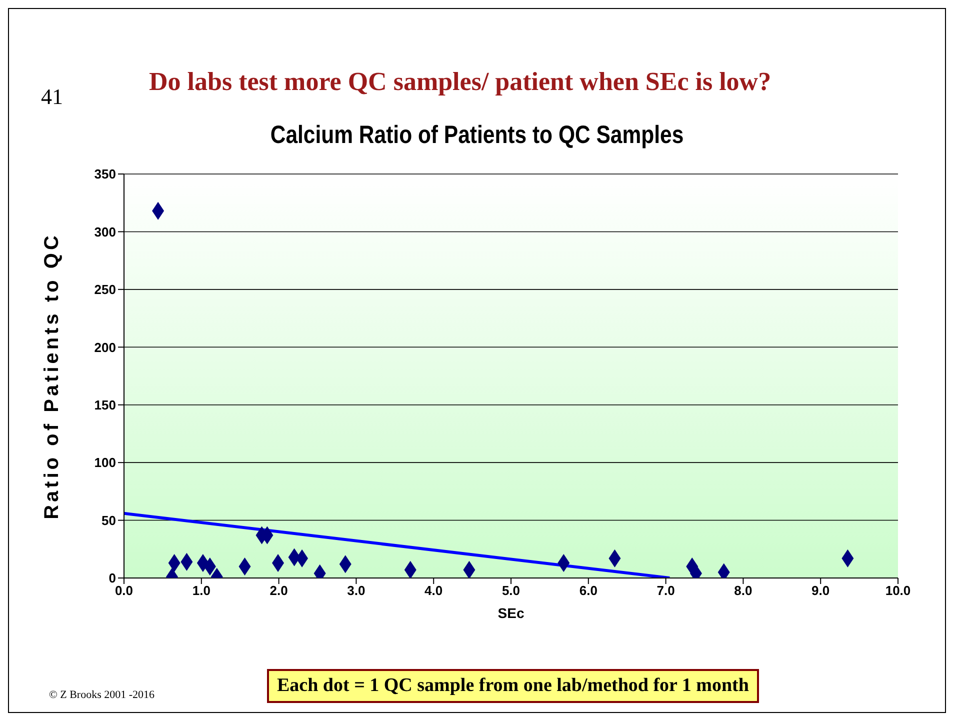  I want to click on x-tick-label: 10.0, so click(898, 590).